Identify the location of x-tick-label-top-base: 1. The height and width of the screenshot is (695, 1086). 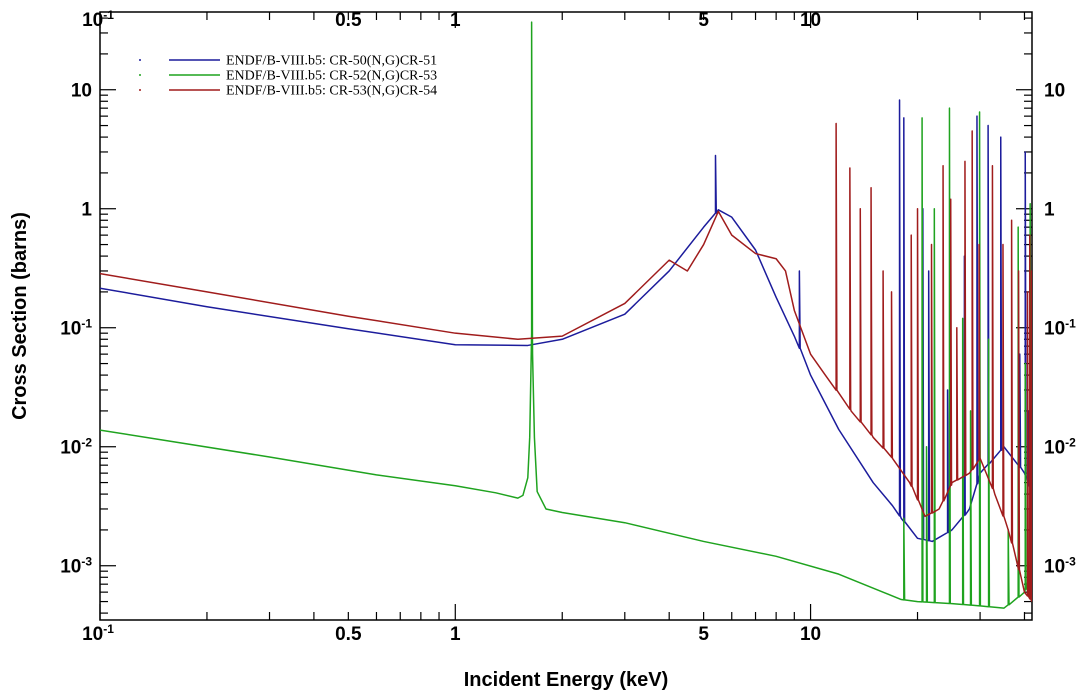
(455, 20).